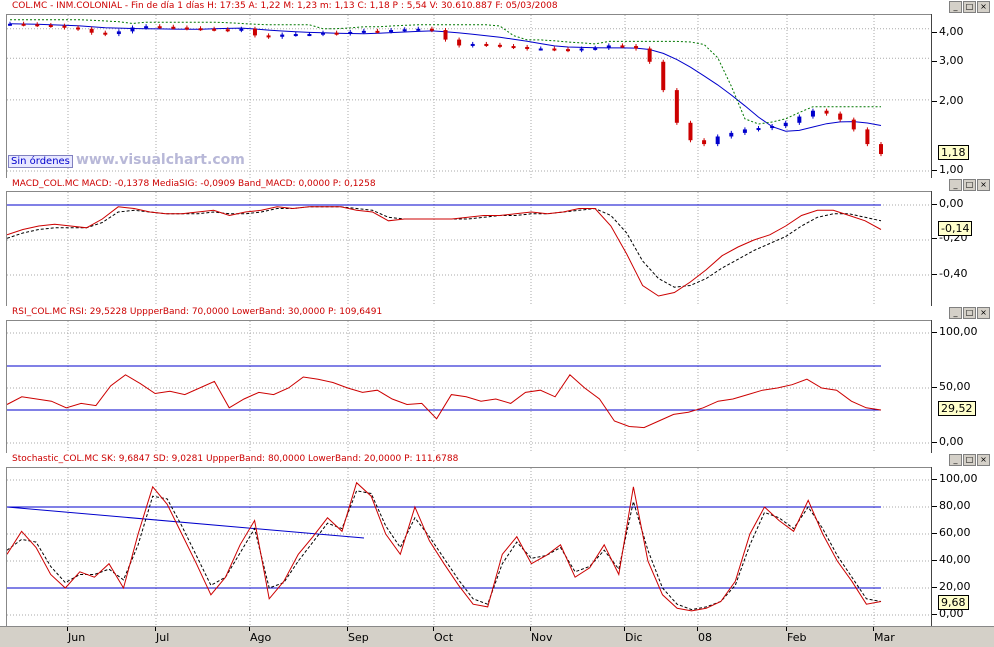  Describe the element at coordinates (951, 100) in the screenshot. I see `y-tick-label: 2,00` at that location.